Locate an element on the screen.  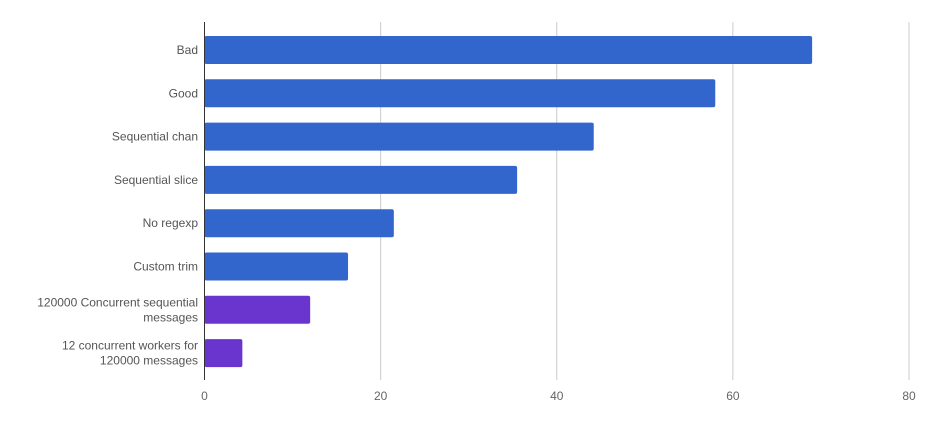
x-tick-label: 40 is located at coordinates (557, 396).